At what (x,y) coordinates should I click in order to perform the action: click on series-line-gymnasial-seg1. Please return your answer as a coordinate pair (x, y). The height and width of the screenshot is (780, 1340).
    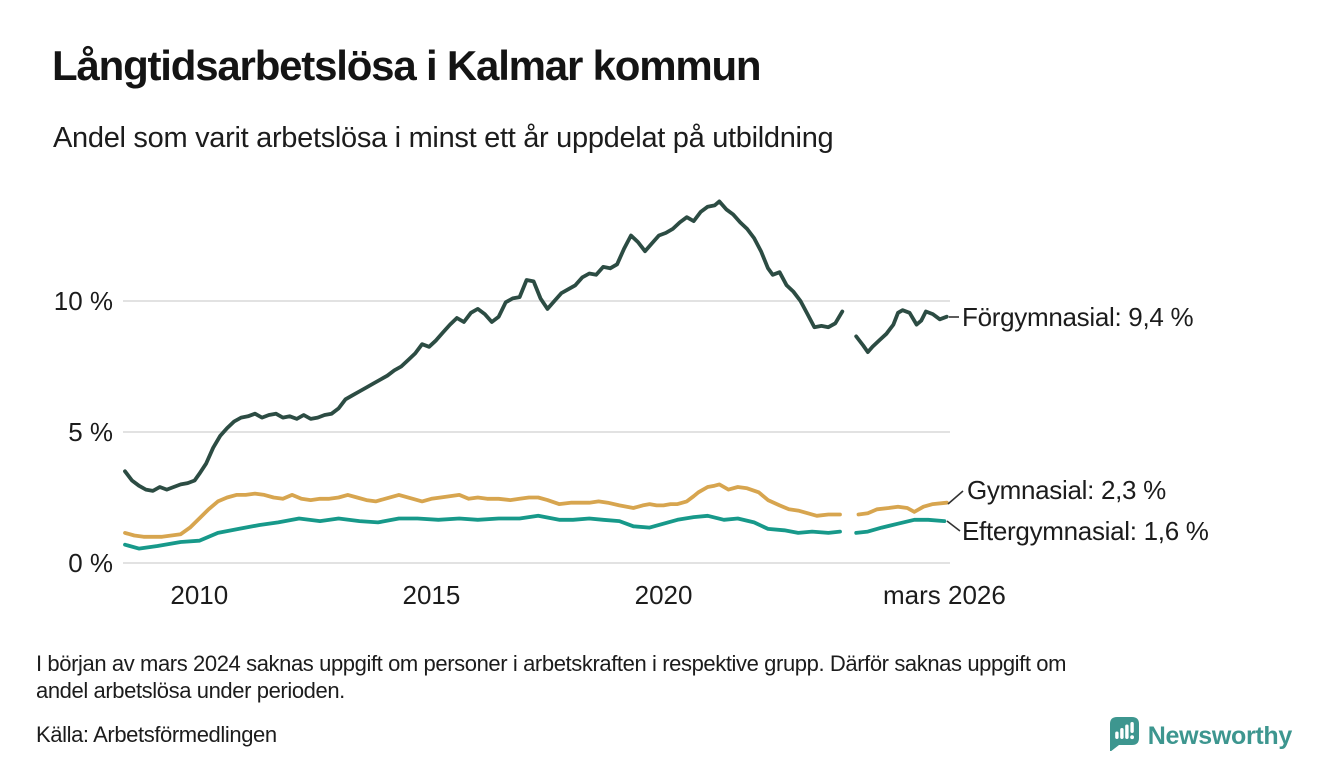
    Looking at the image, I should click on (902, 508).